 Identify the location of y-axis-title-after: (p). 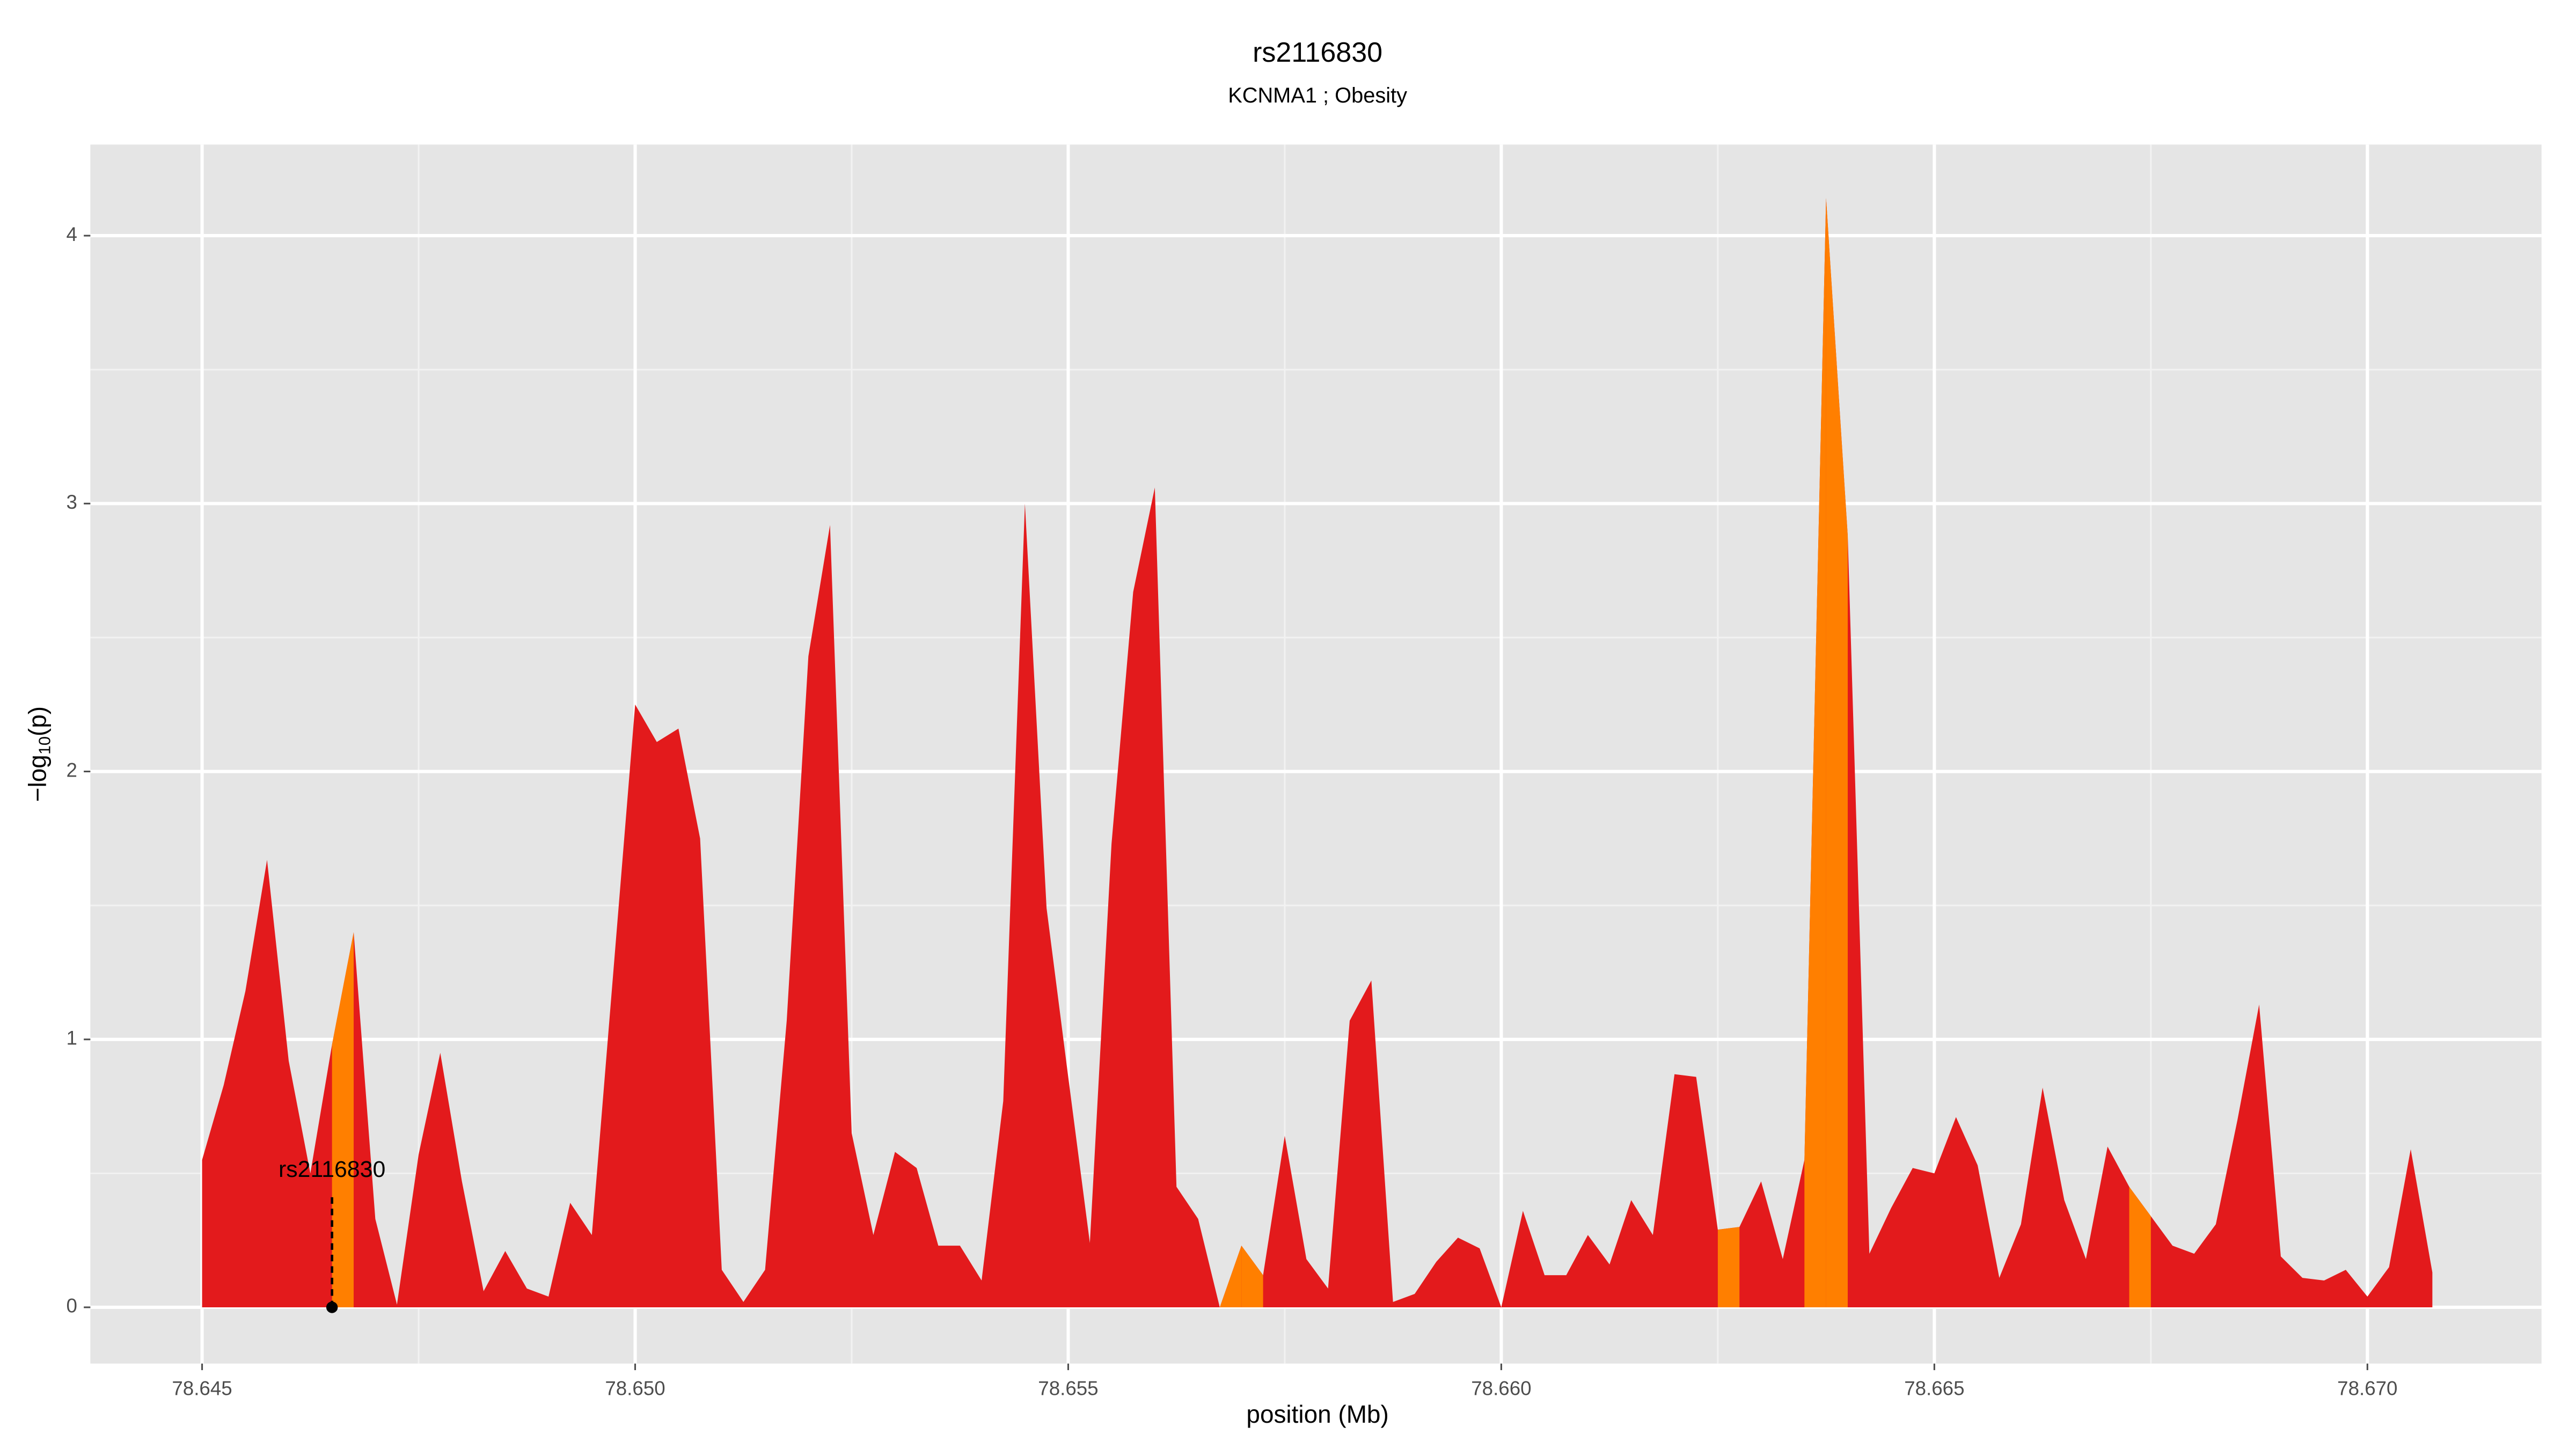
(38, 721).